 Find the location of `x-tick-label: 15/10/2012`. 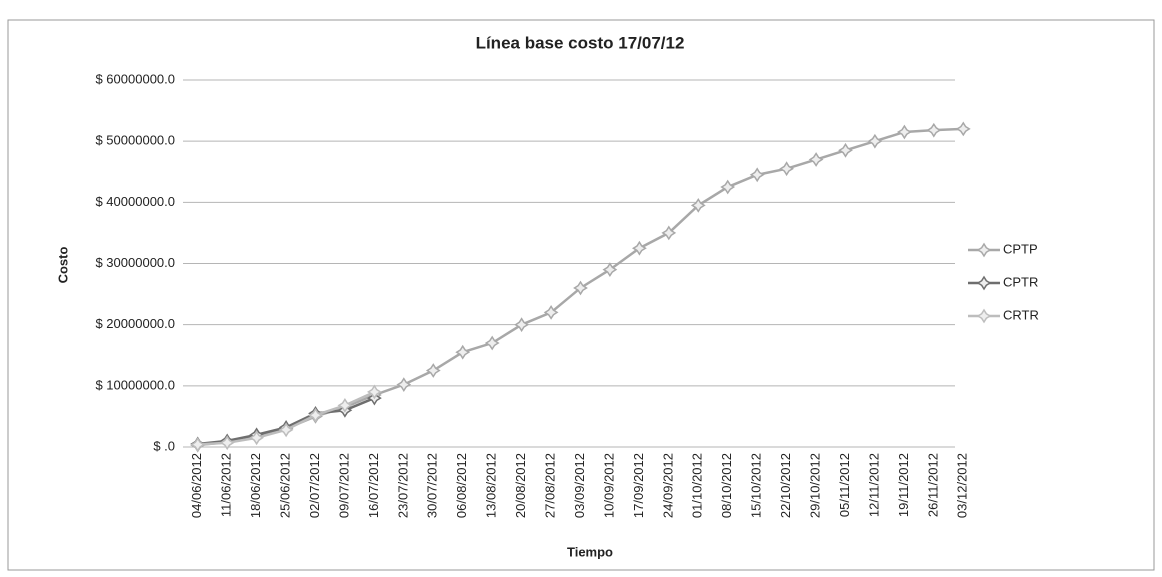

x-tick-label: 15/10/2012 is located at coordinates (756, 485).